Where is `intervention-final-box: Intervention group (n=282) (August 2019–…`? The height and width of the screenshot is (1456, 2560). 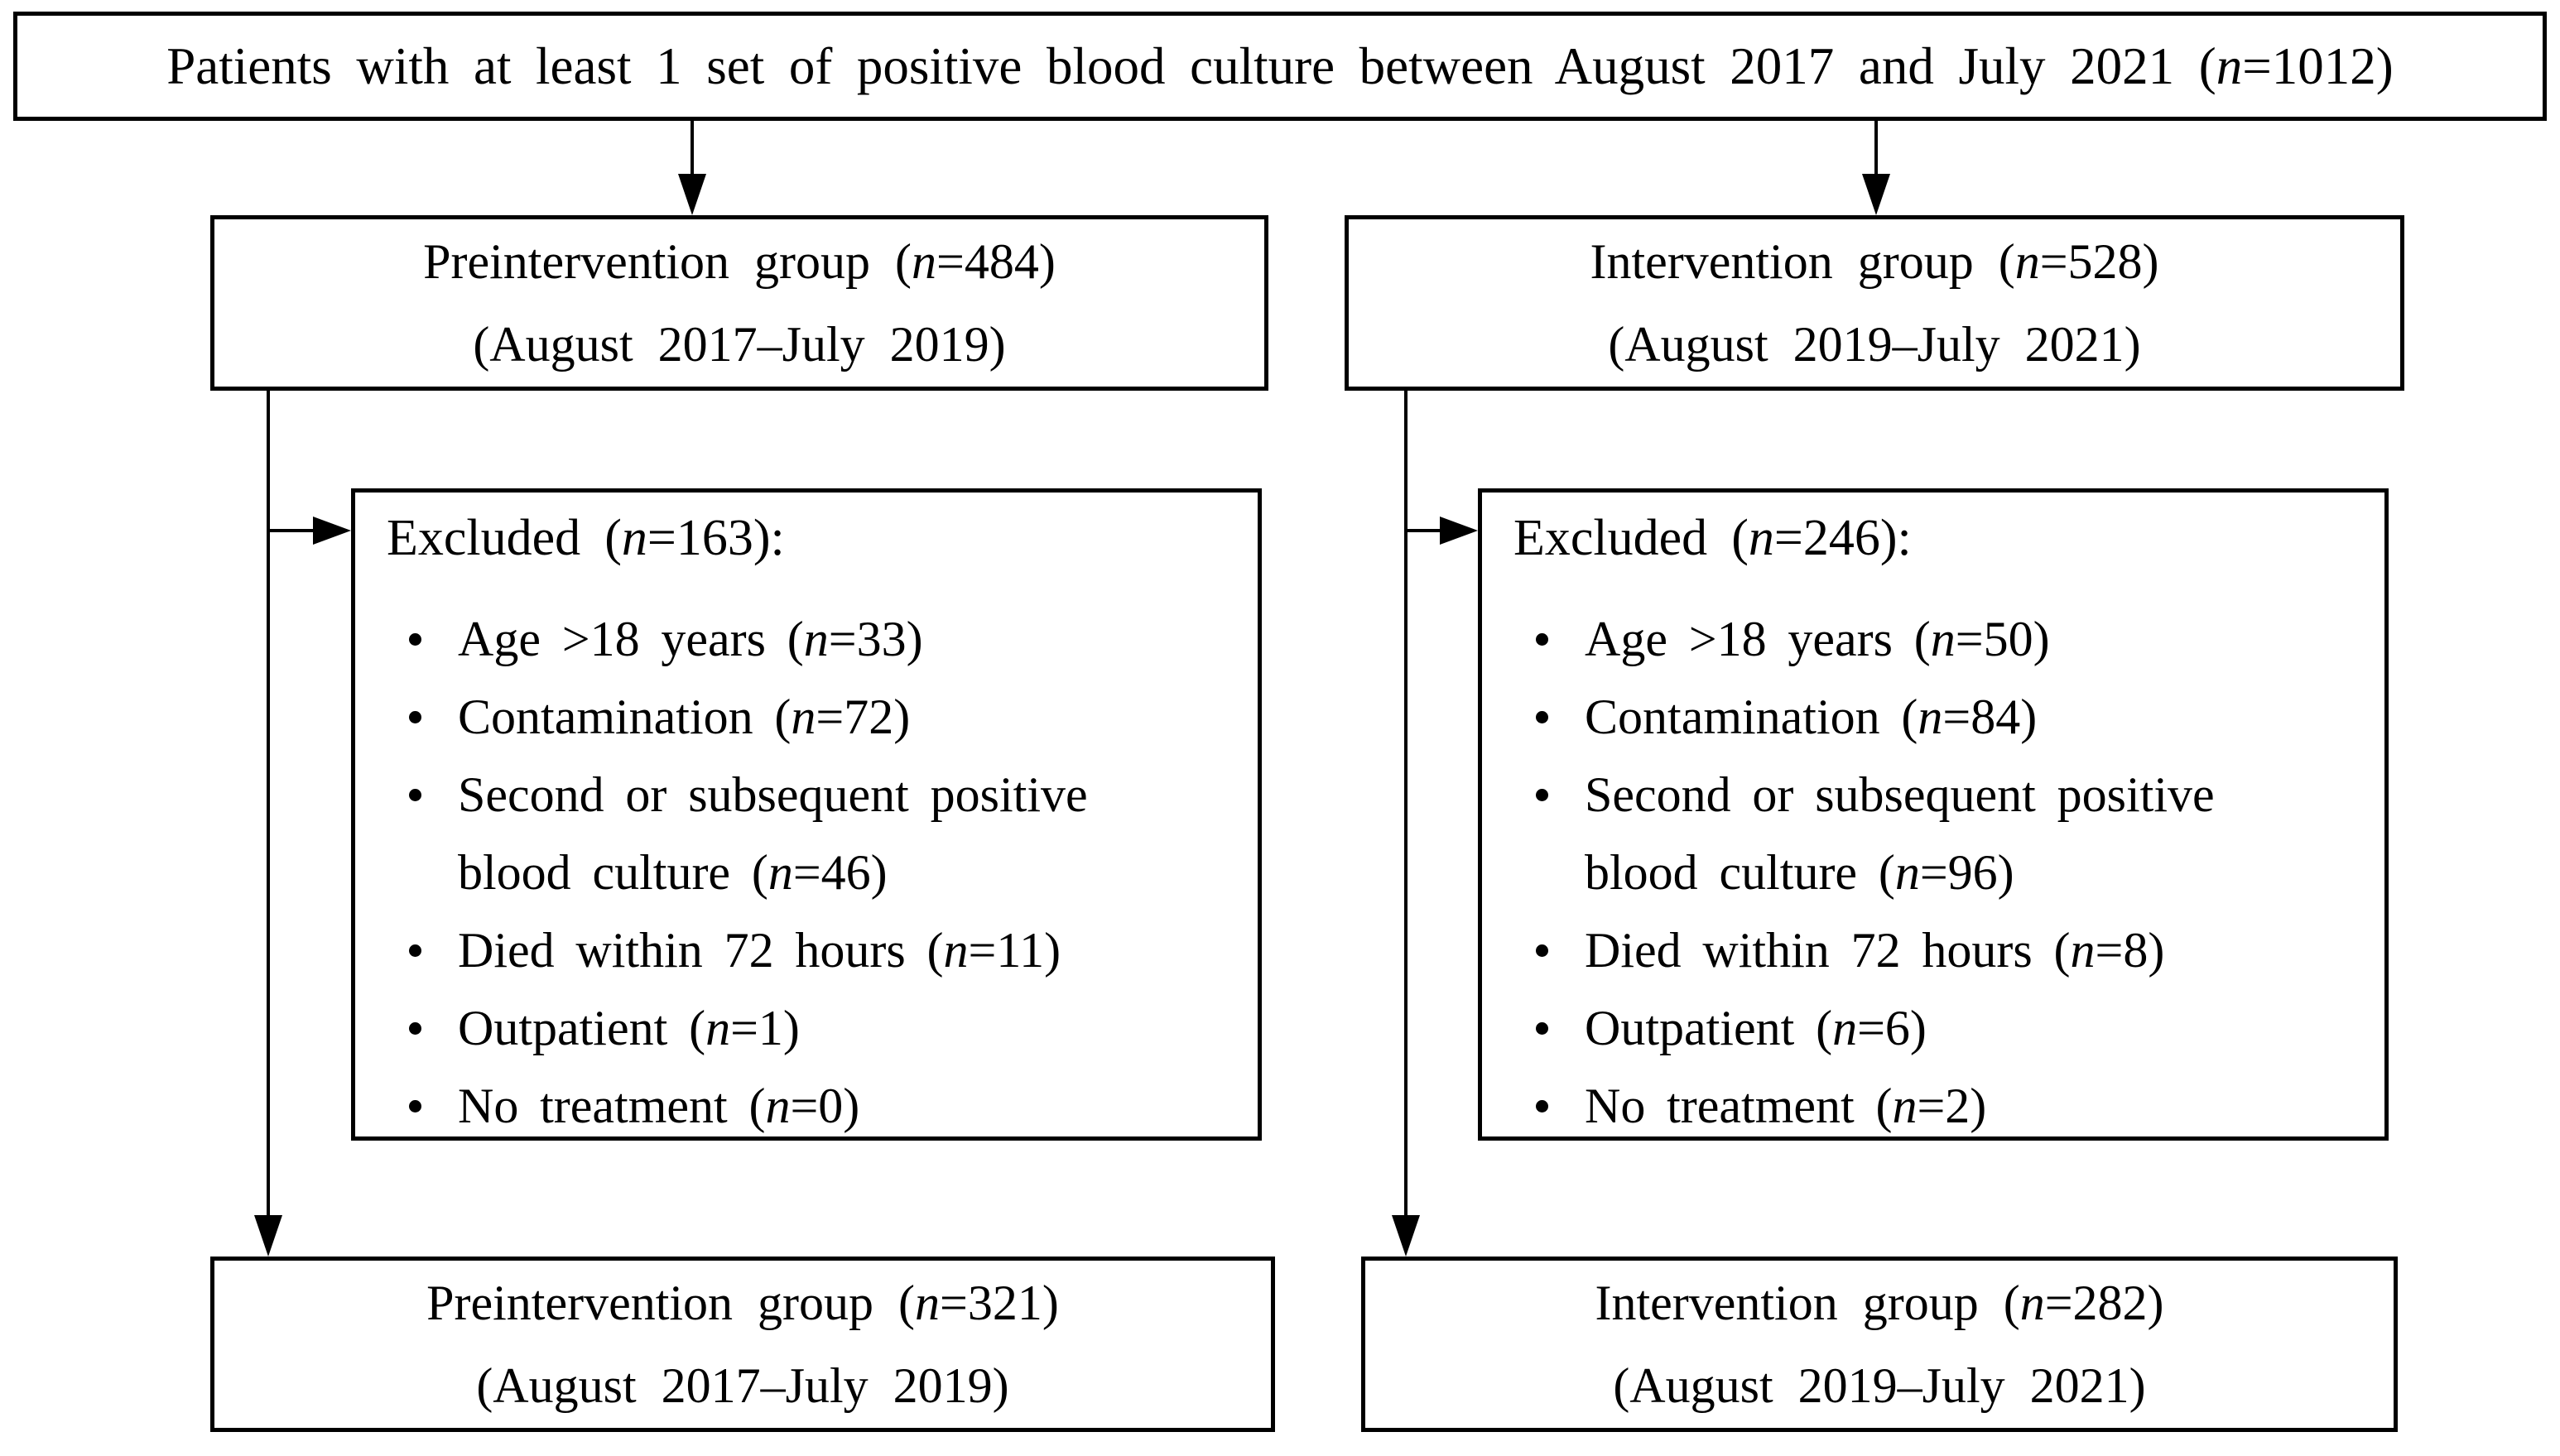 intervention-final-box: Intervention group (n=282) (August 2019–… is located at coordinates (1880, 1344).